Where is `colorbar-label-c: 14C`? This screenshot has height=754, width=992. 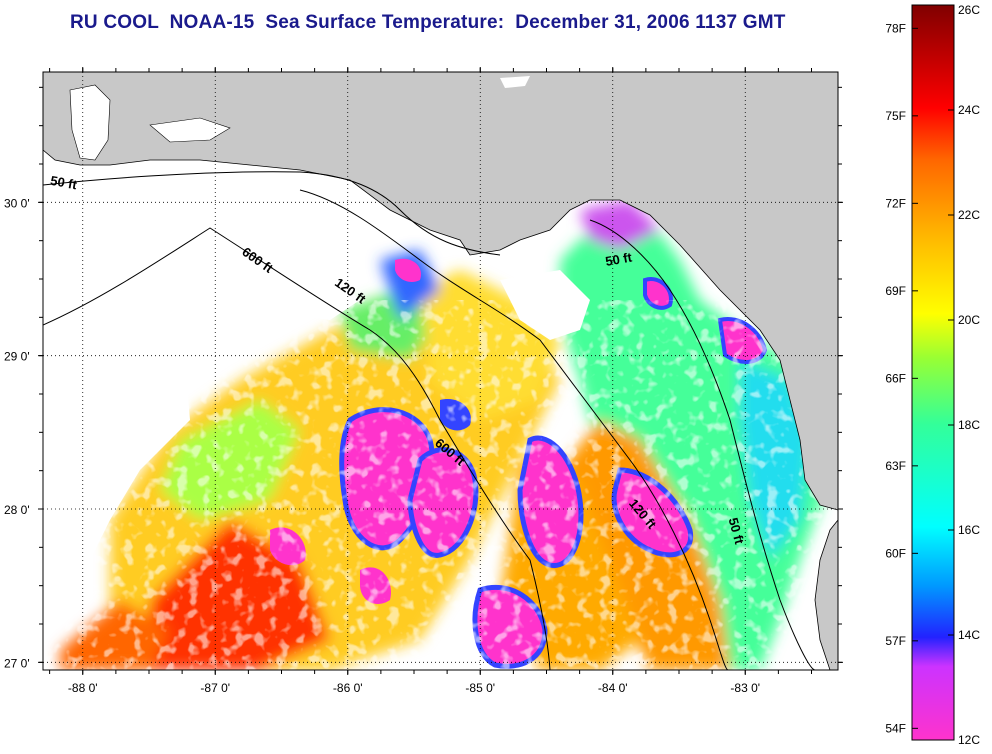
colorbar-label-c: 14C is located at coordinates (969, 635).